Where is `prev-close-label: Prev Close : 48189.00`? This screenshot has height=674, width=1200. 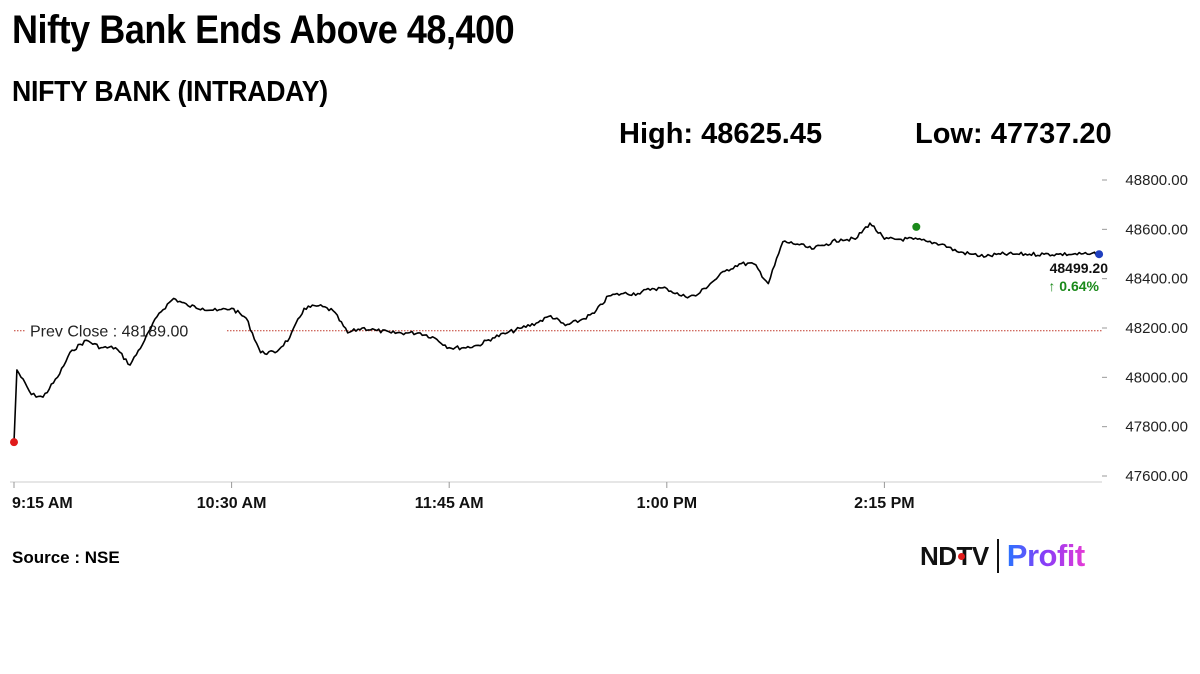
prev-close-label: Prev Close : 48189.00 is located at coordinates (109, 332).